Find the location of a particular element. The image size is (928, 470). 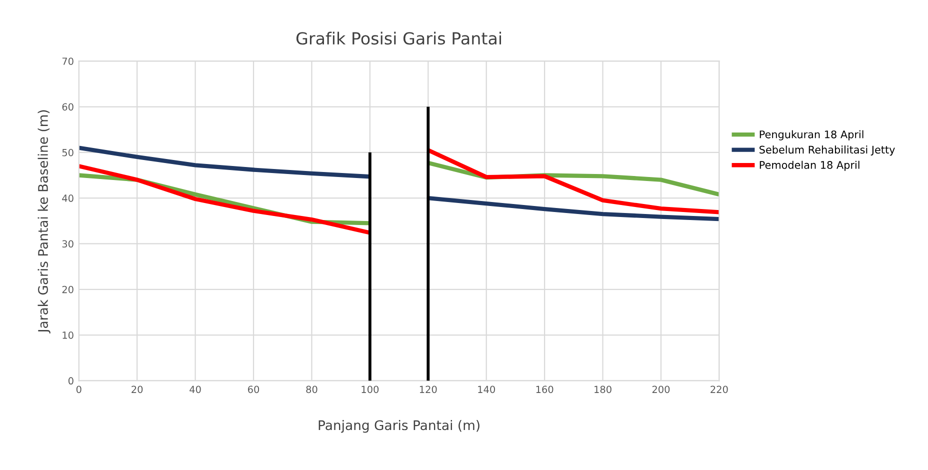

x-tick-label: 20 is located at coordinates (137, 390).